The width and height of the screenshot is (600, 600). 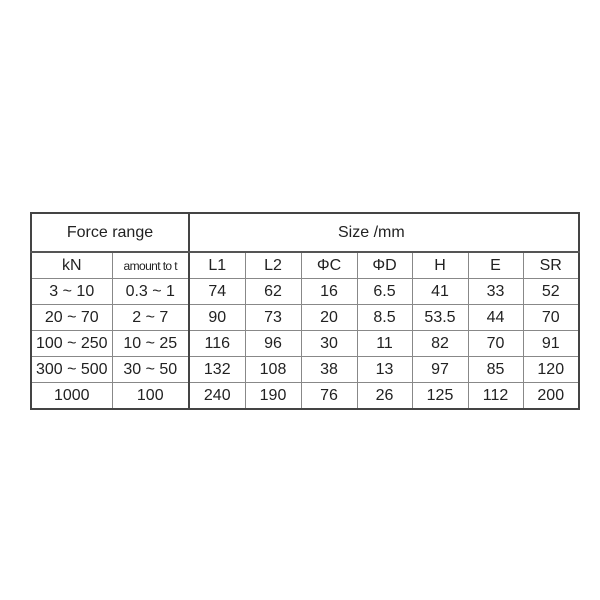 I want to click on table-cell: 96, so click(x=273, y=343).